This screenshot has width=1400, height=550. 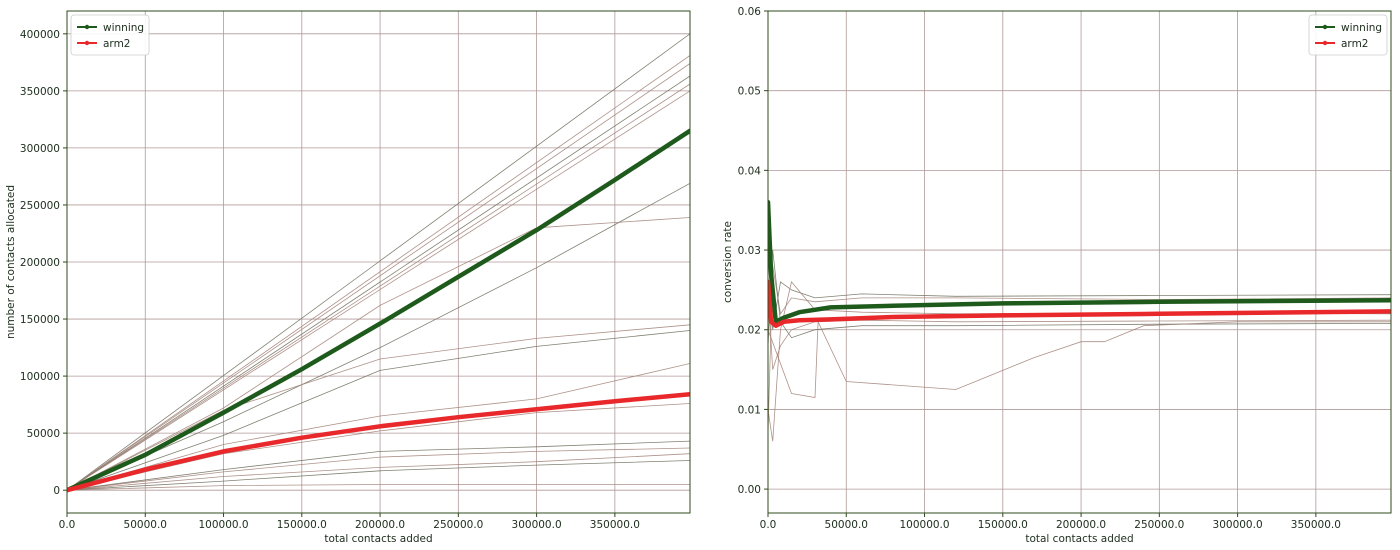 I want to click on y-tick-label: 0.00, so click(x=749, y=490).